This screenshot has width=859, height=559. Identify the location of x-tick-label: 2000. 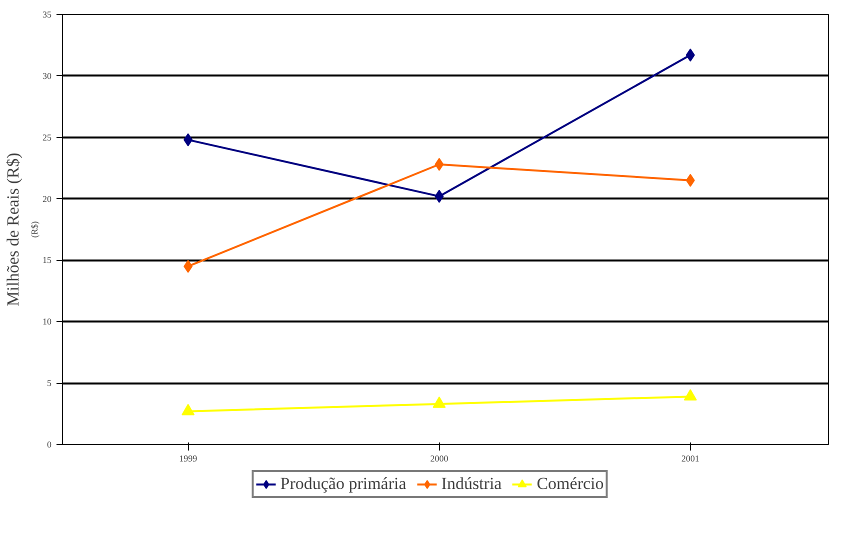
(439, 459).